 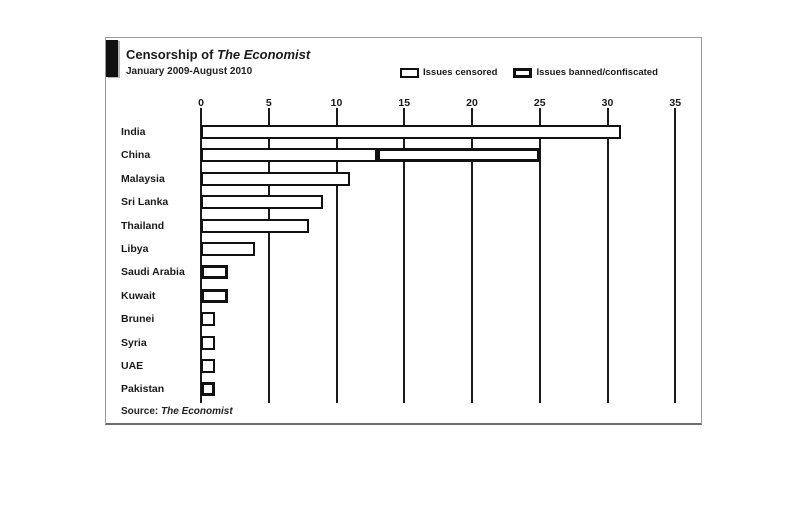 I want to click on category-label: India, so click(x=133, y=132).